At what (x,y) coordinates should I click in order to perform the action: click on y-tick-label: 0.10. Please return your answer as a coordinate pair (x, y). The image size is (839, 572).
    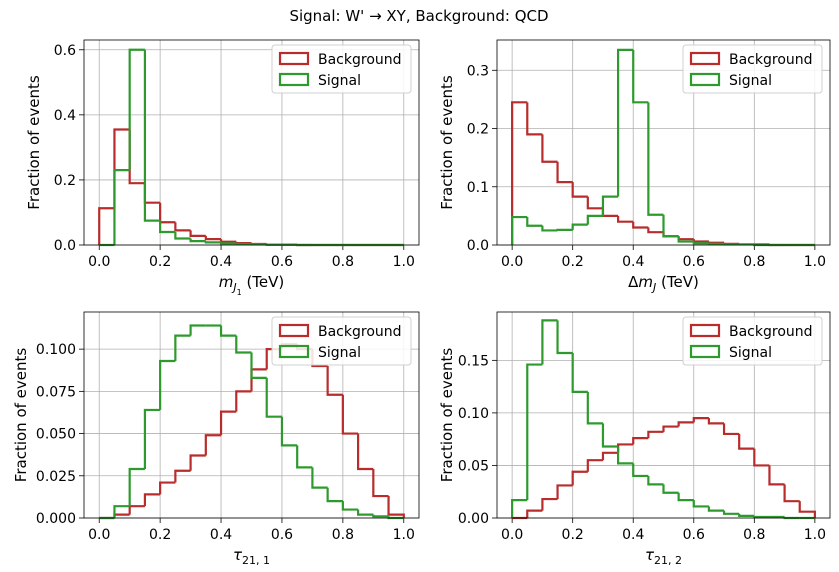
    Looking at the image, I should click on (473, 414).